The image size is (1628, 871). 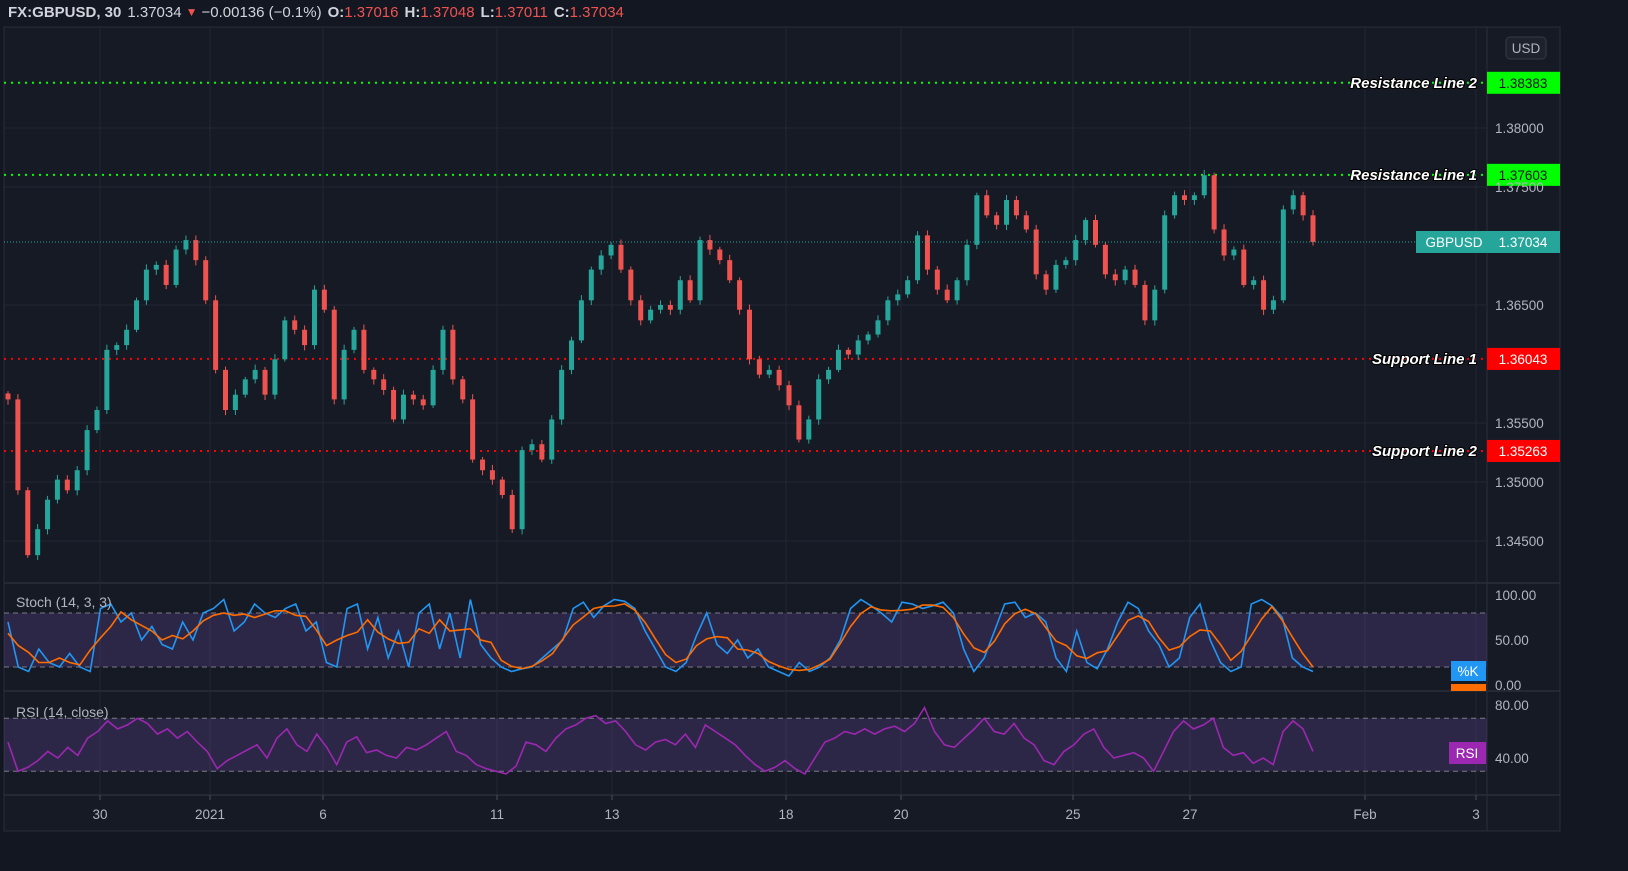 I want to click on close-value: 1.37034, so click(x=596, y=12).